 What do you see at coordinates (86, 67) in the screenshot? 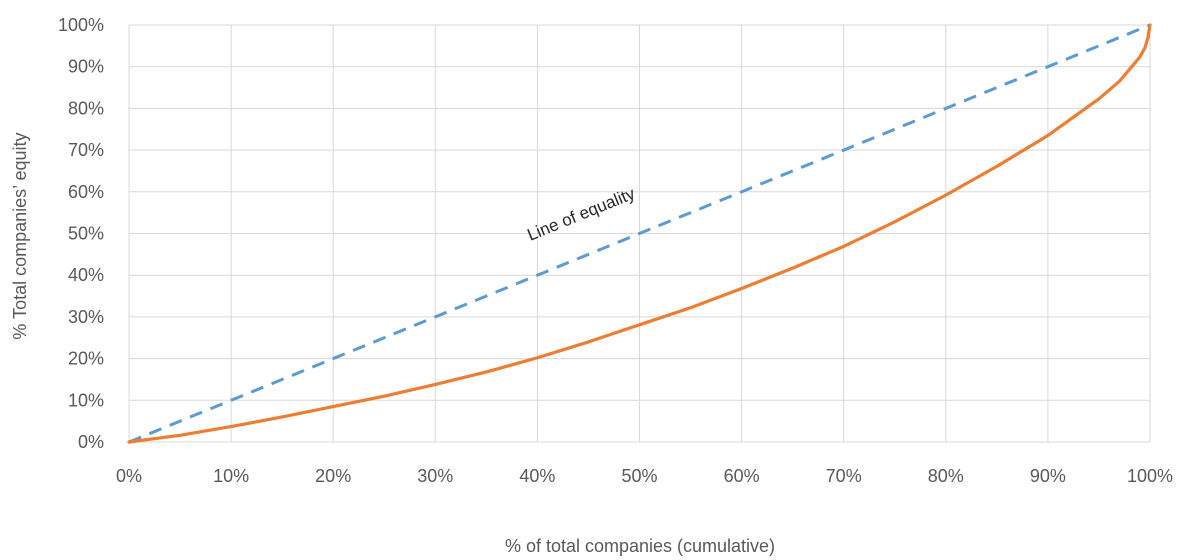
I see `y-tick-label: 90%` at bounding box center [86, 67].